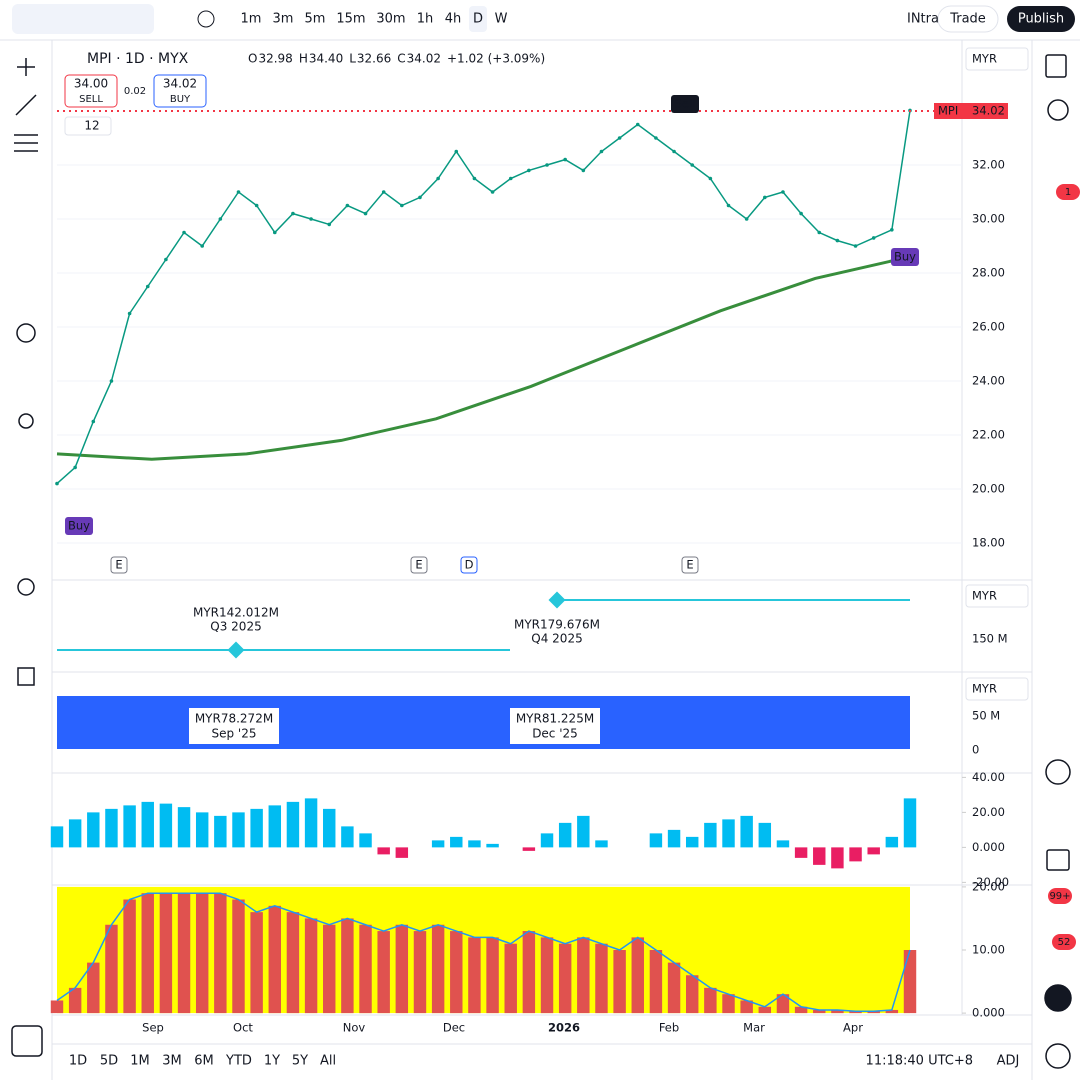 This screenshot has width=1080, height=1080. What do you see at coordinates (83, 19) in the screenshot?
I see `symbol-search` at bounding box center [83, 19].